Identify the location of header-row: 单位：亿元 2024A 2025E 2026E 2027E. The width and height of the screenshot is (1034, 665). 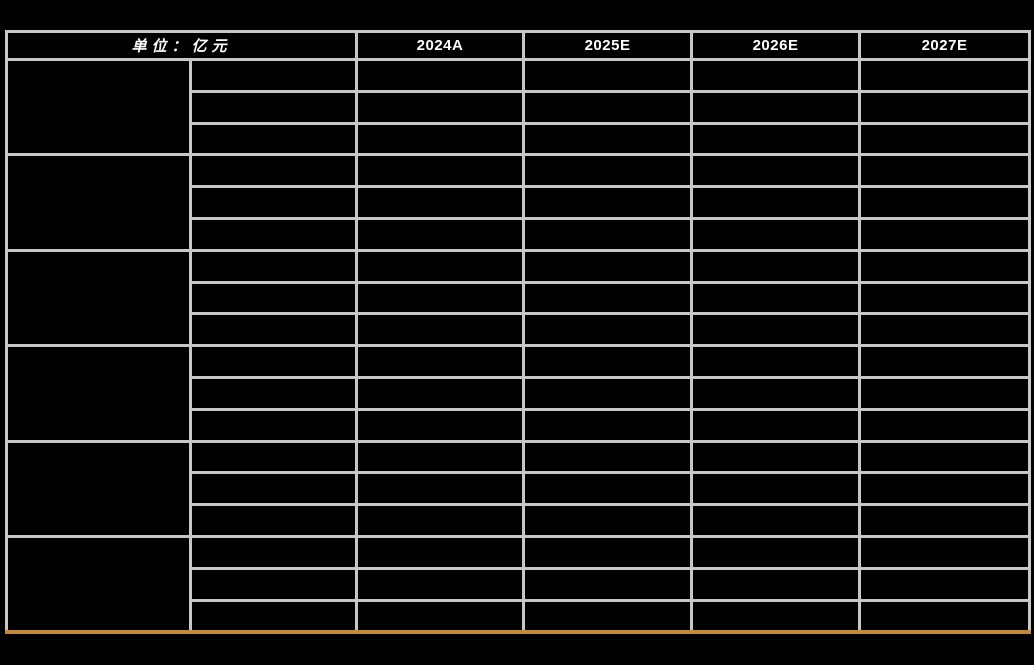
(518, 45).